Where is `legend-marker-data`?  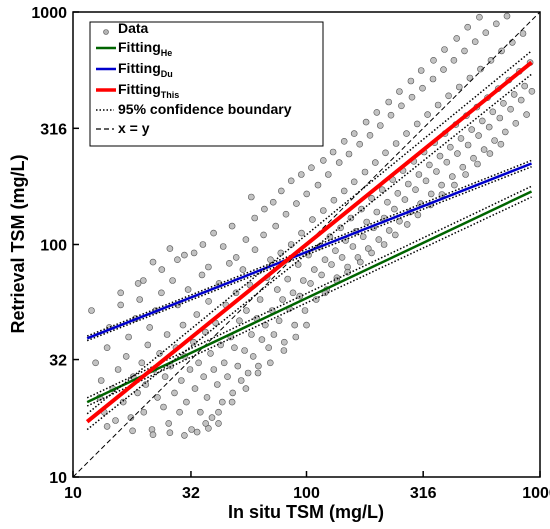 legend-marker-data is located at coordinates (106, 32).